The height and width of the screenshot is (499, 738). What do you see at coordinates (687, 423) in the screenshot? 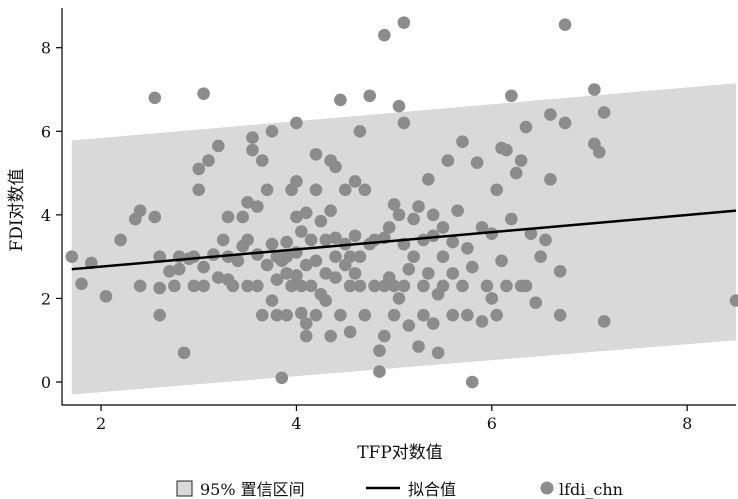
I see `x-tick-label: 8` at bounding box center [687, 423].